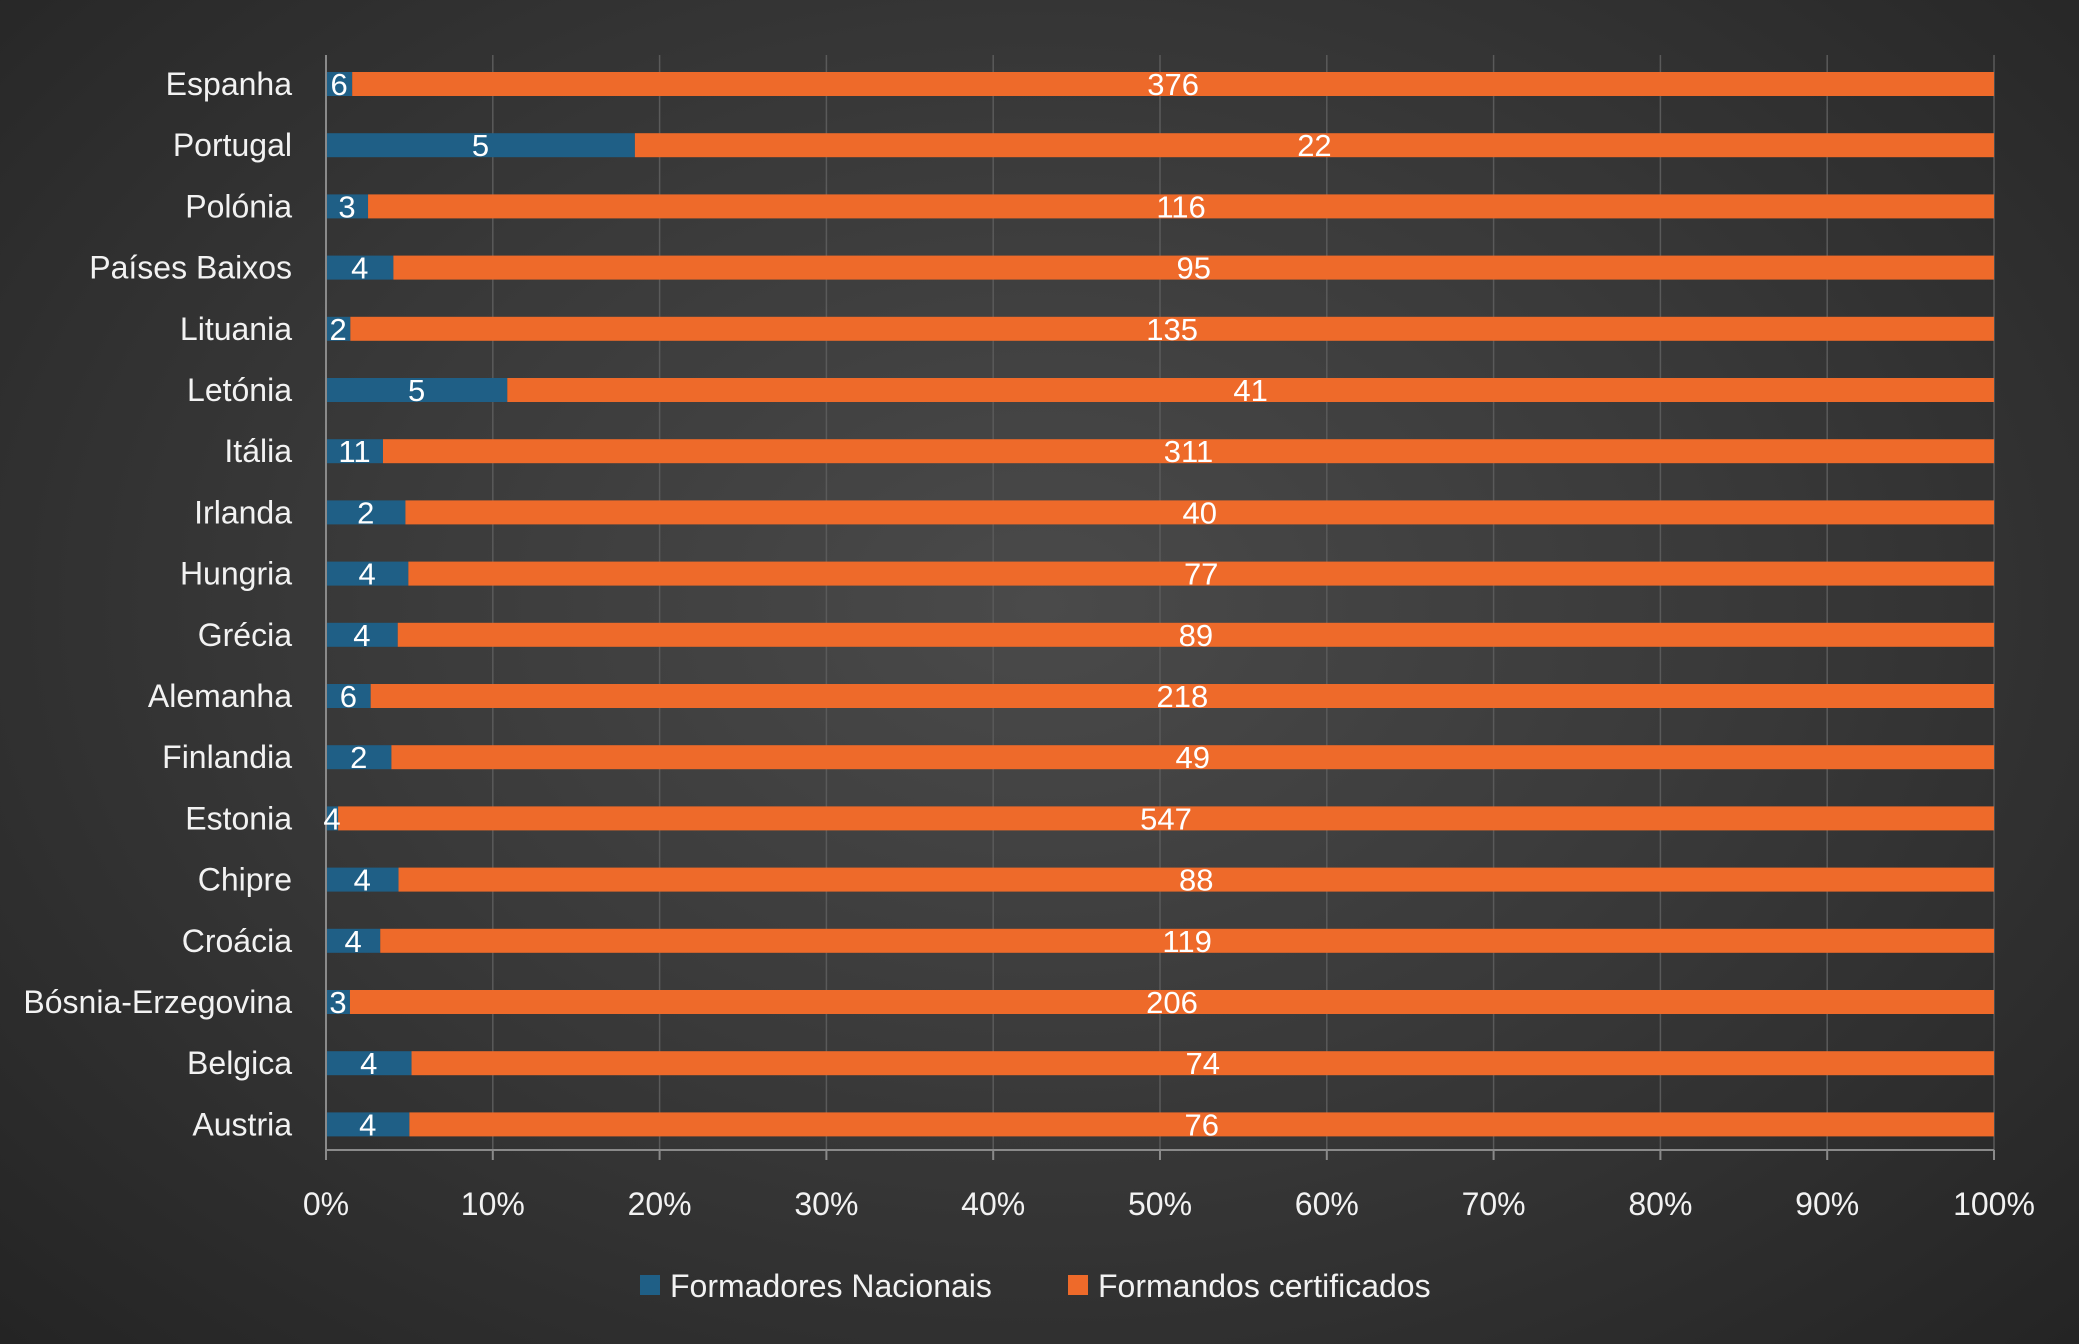 The width and height of the screenshot is (2079, 1344). I want to click on x-tick-label: 20%, so click(660, 1204).